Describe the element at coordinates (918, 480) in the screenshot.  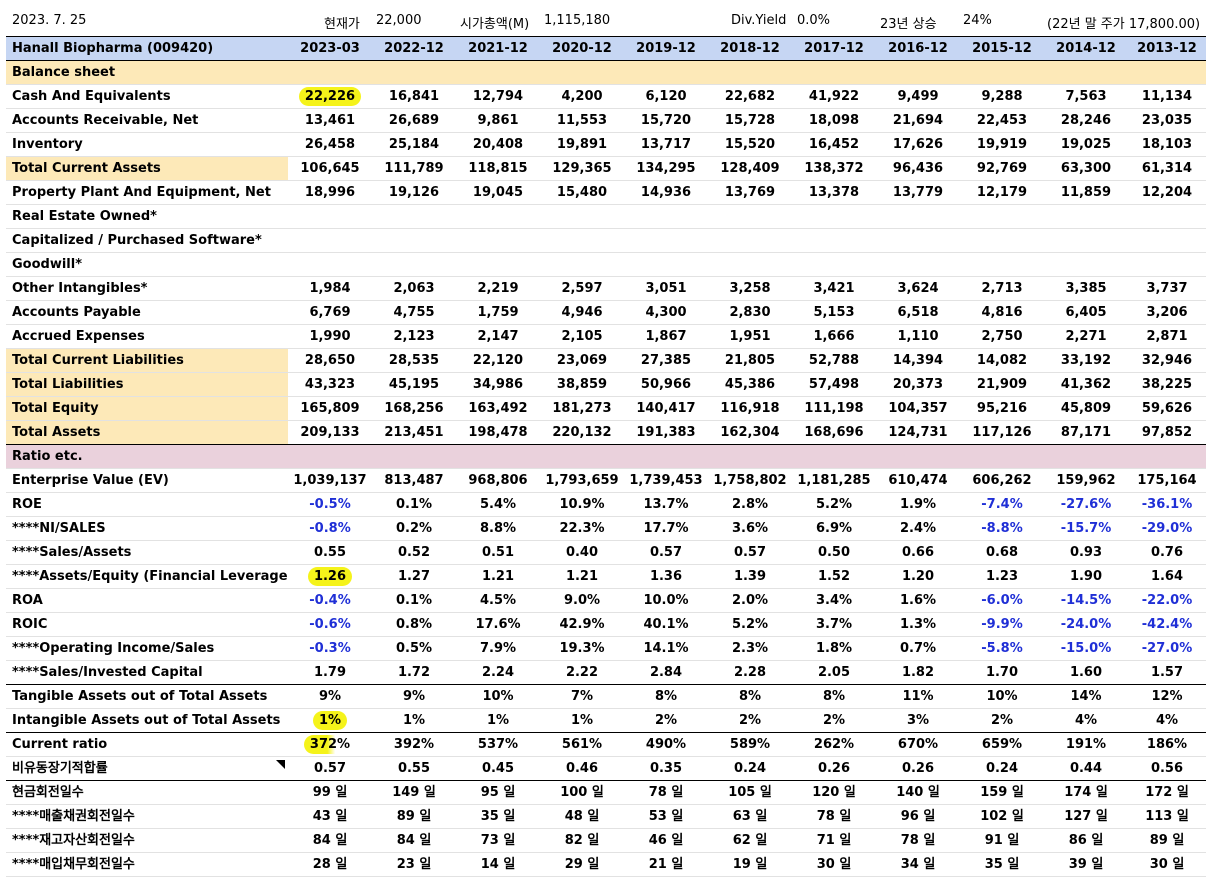
I see `value-cell: 610,474` at that location.